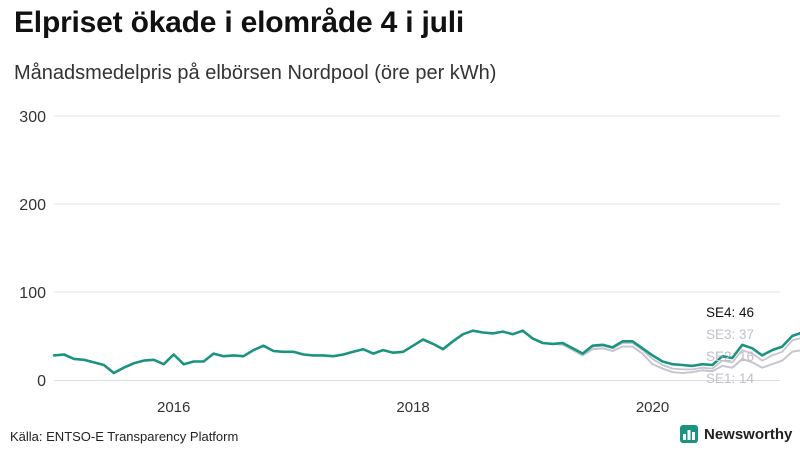 The width and height of the screenshot is (800, 450). I want to click on brand-name: Newsworthy, so click(748, 434).